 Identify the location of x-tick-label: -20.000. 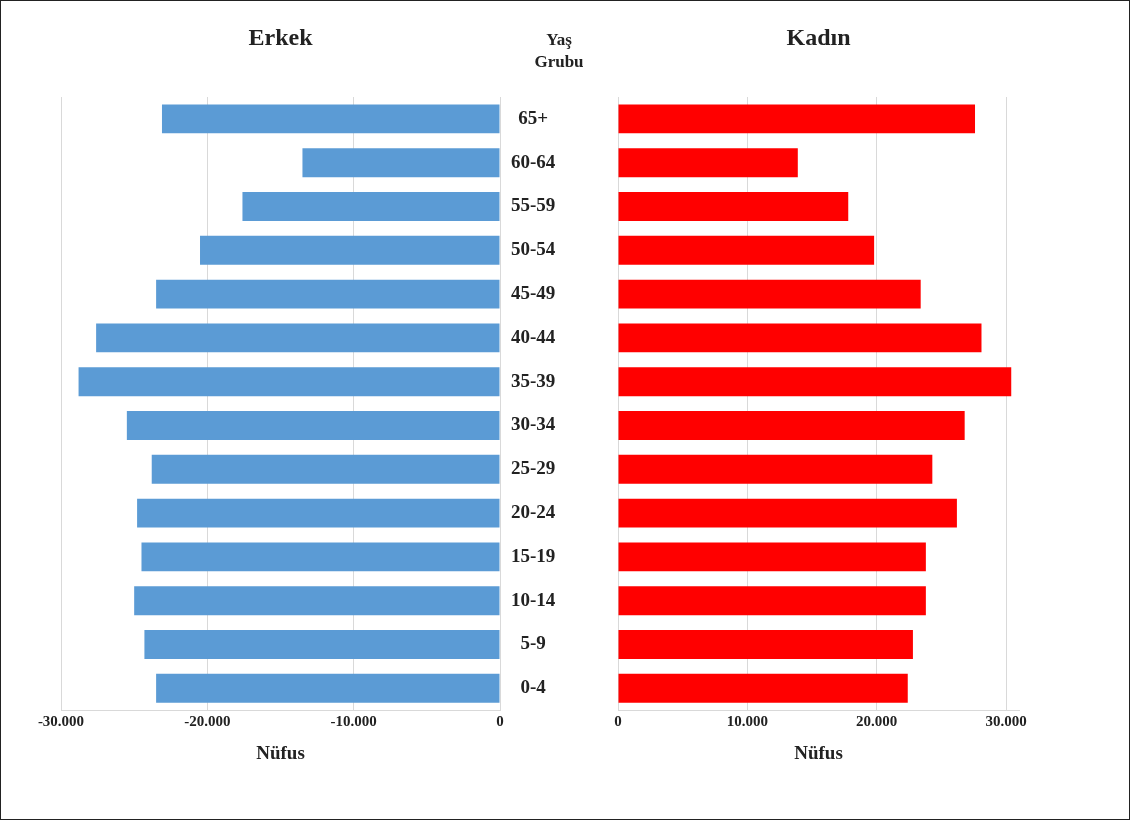
(207, 721).